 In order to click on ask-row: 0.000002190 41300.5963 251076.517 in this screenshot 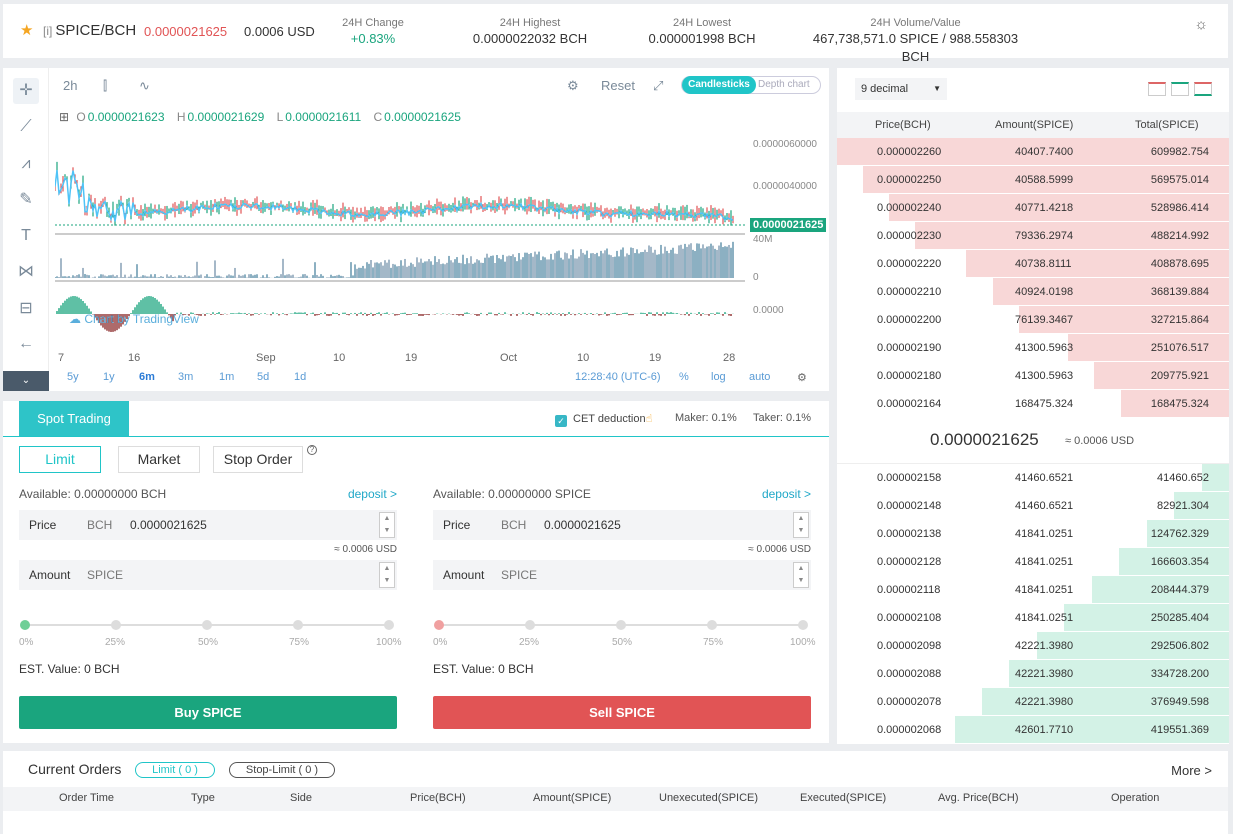, I will do `click(1033, 348)`.